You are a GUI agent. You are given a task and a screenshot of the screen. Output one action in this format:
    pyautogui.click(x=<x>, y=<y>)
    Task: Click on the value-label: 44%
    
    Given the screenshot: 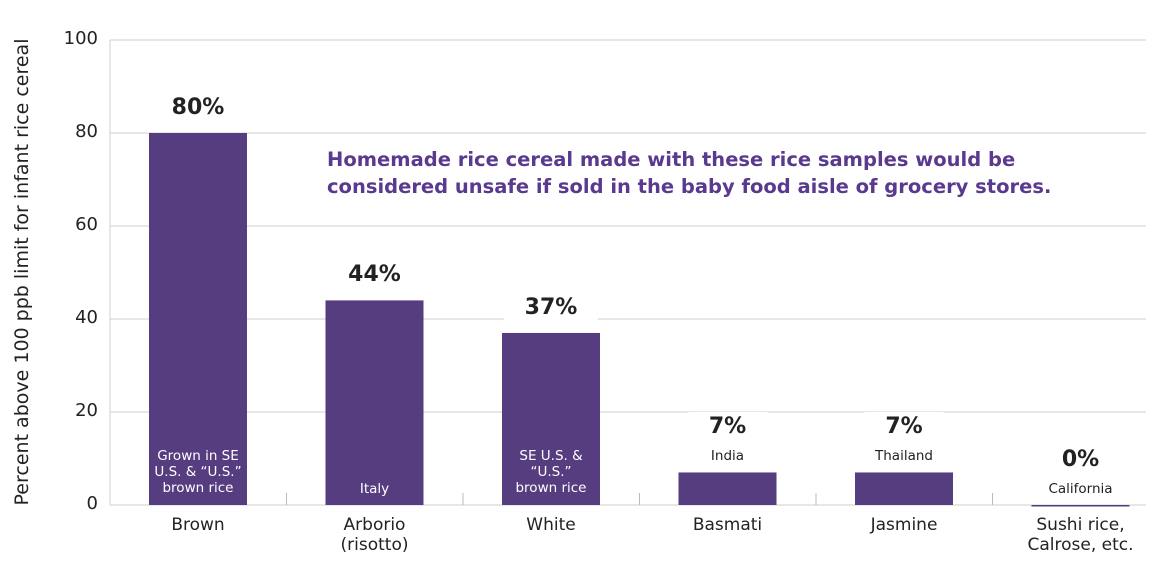 What is the action you would take?
    pyautogui.click(x=374, y=275)
    